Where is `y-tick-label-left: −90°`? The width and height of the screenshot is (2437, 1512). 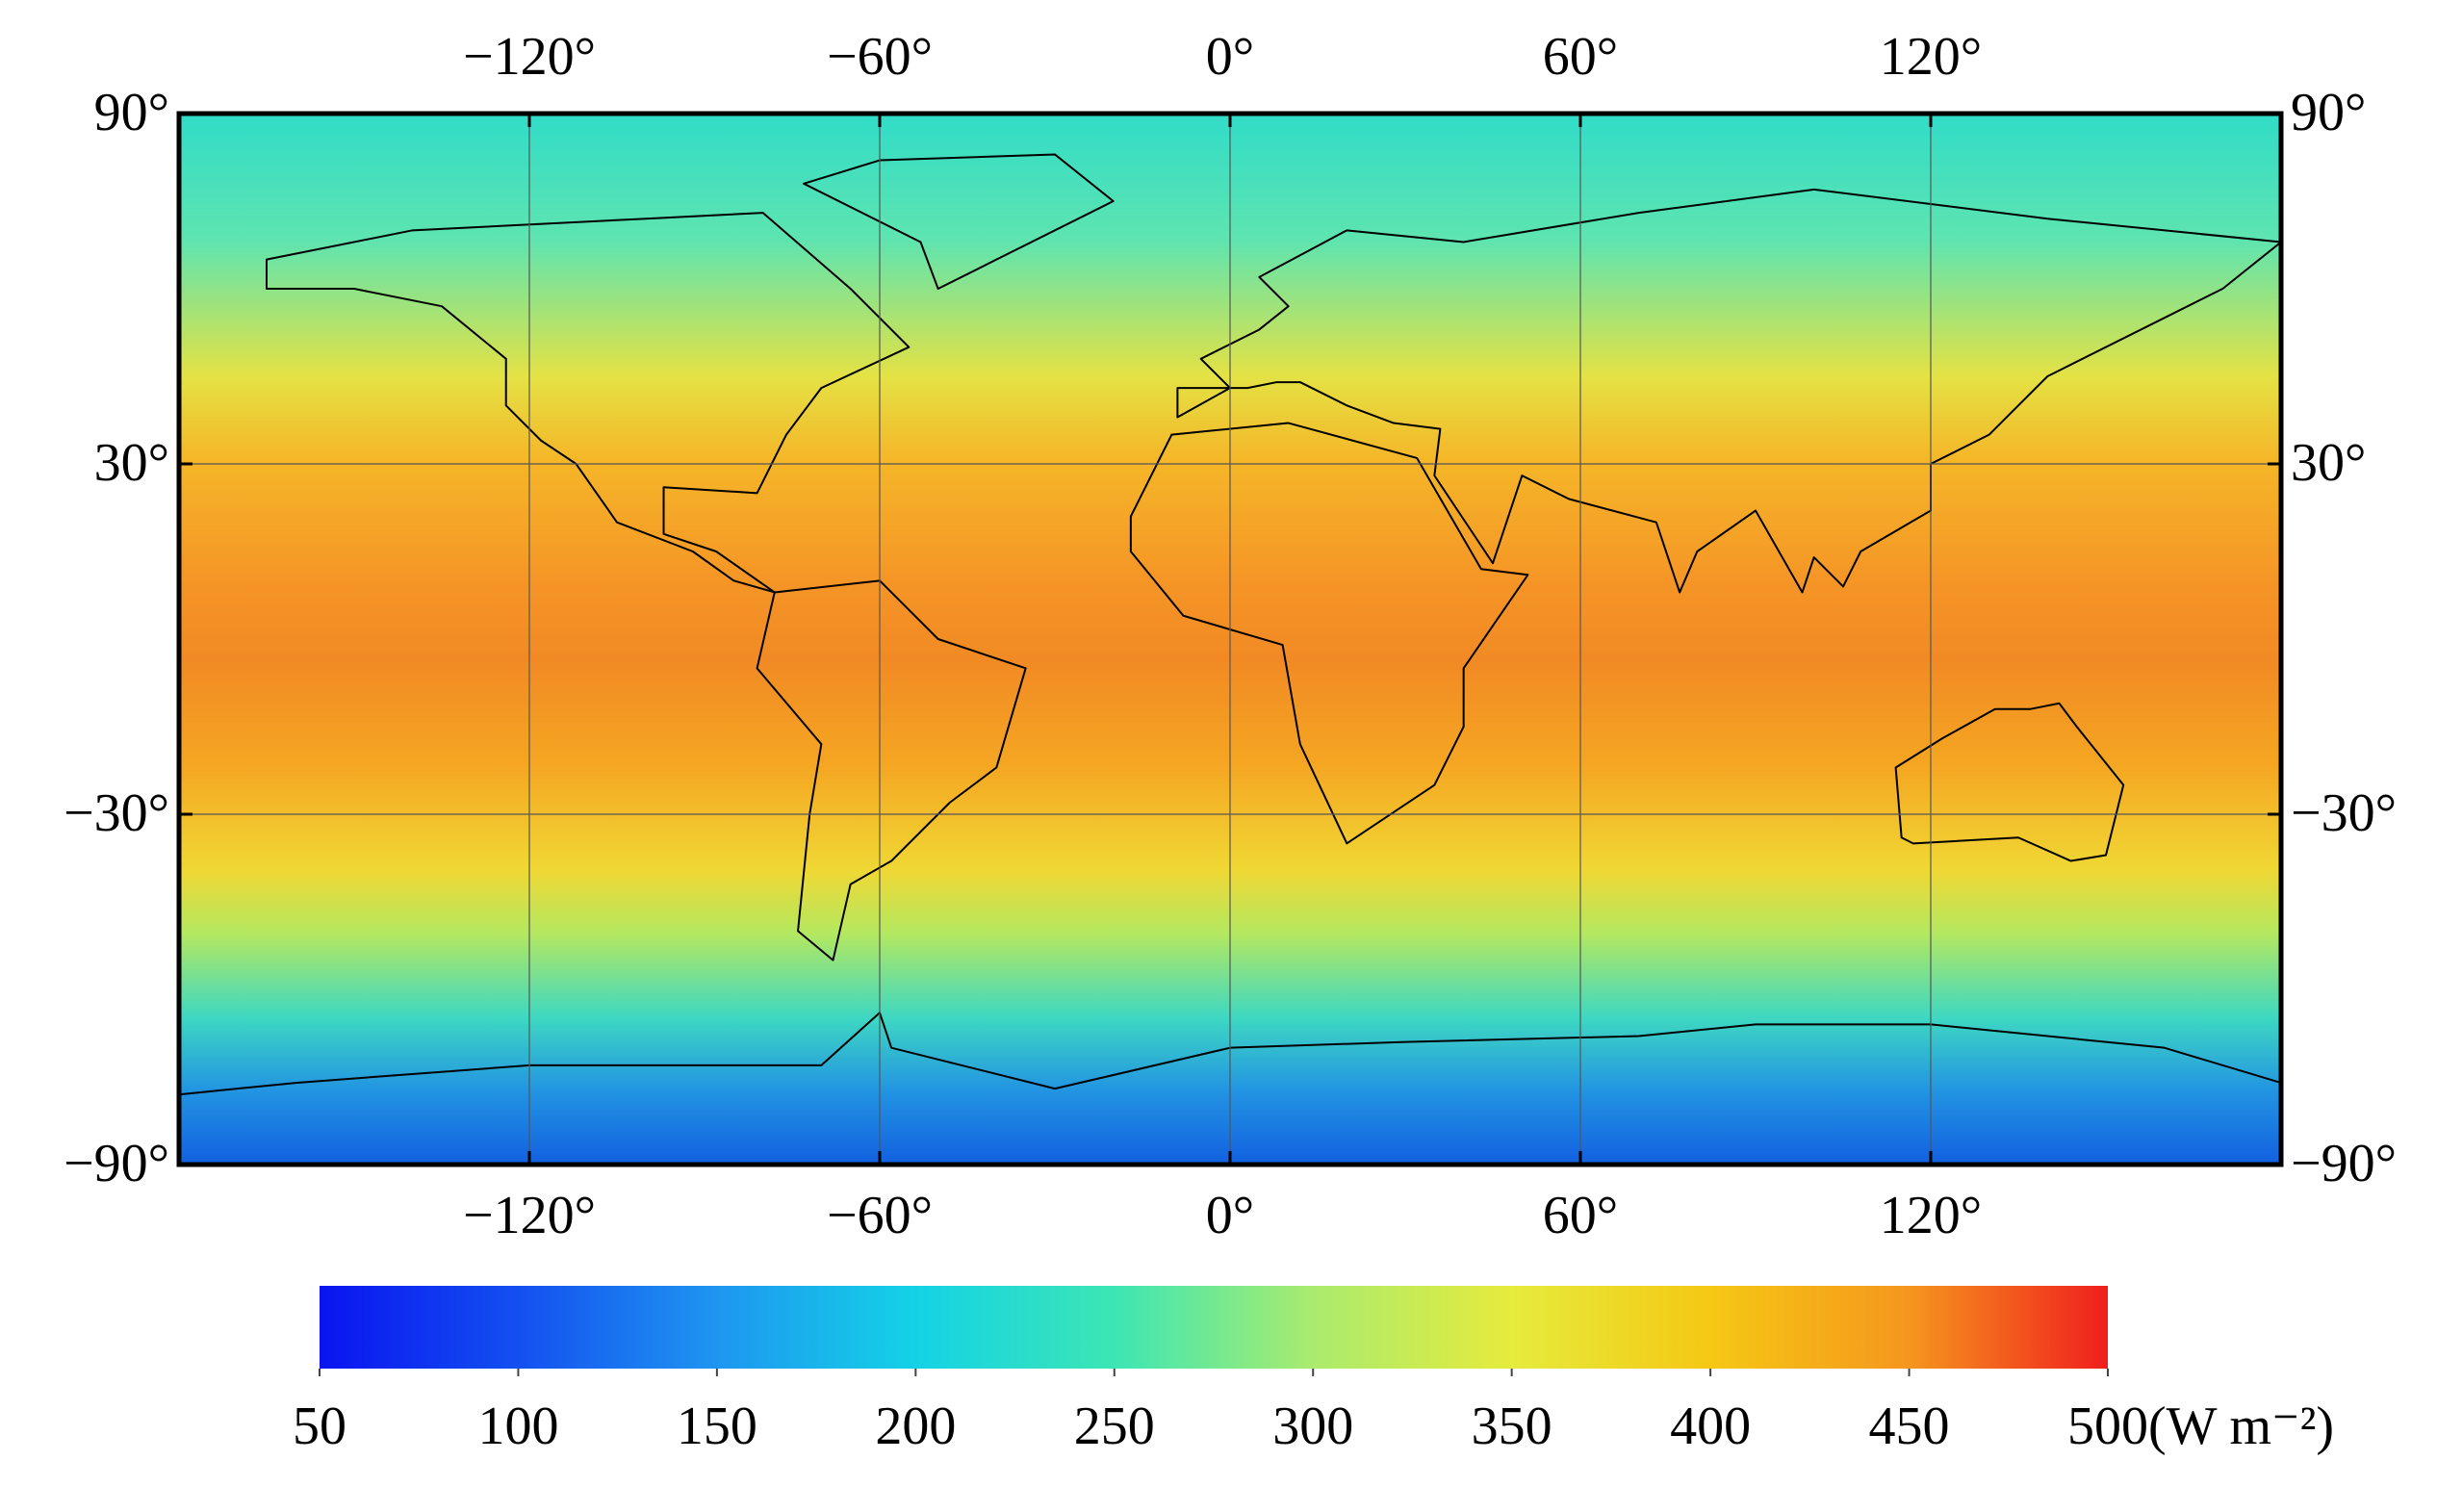
y-tick-label-left: −90° is located at coordinates (116, 1163).